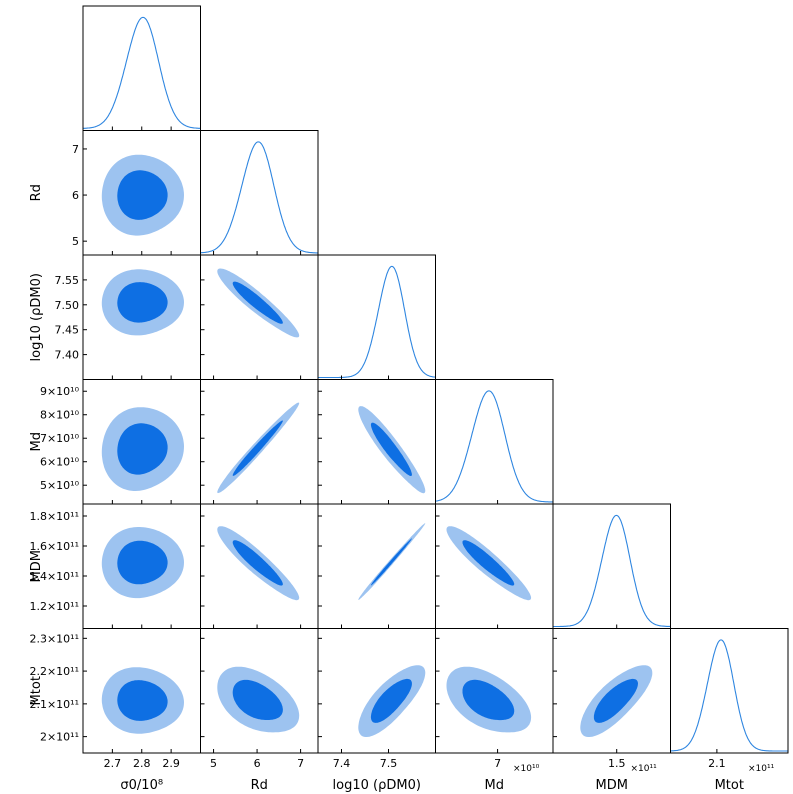 This screenshot has width=793, height=794. I want to click on y-tick-label-Mtot: 2×10¹¹, so click(59, 737).